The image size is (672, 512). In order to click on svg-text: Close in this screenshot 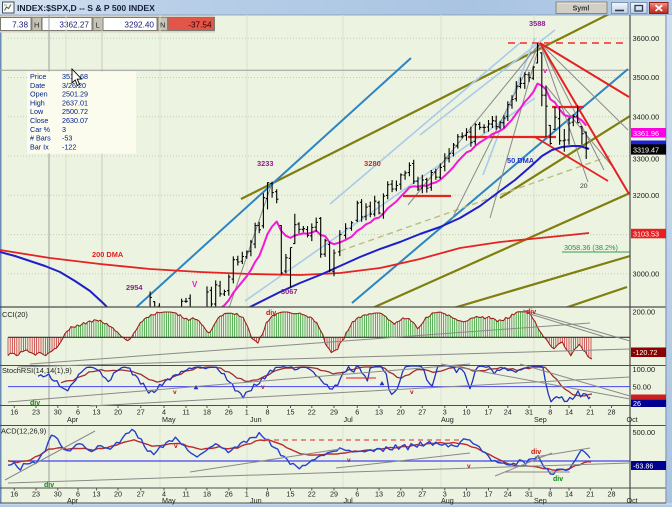, I will do `click(39, 120)`.